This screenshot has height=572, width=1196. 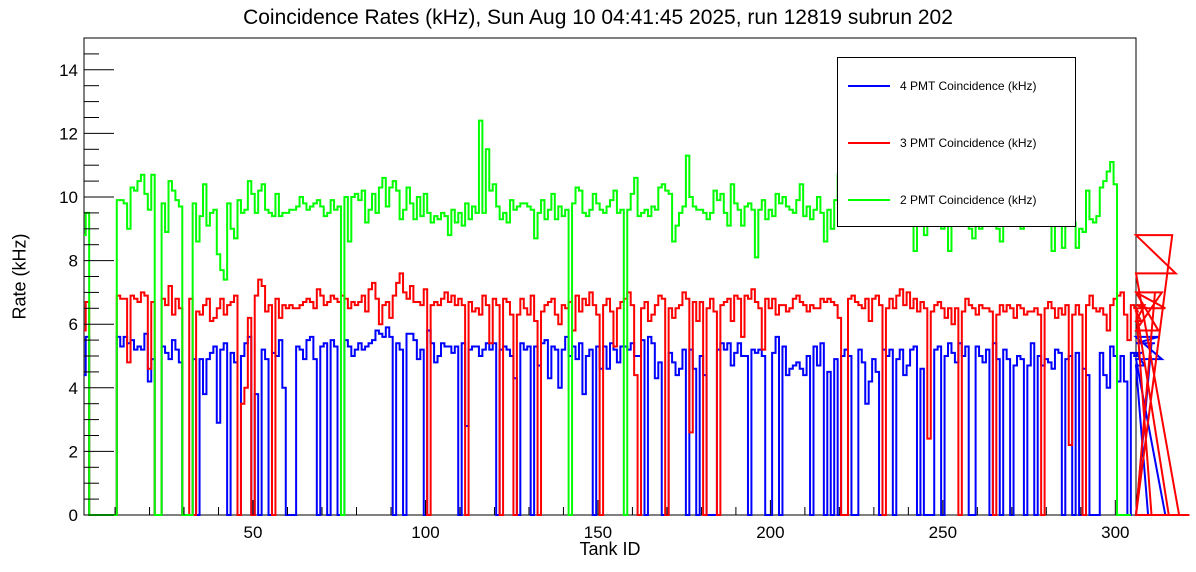 I want to click on y-axis-label: Rate (kHz), so click(x=19, y=276).